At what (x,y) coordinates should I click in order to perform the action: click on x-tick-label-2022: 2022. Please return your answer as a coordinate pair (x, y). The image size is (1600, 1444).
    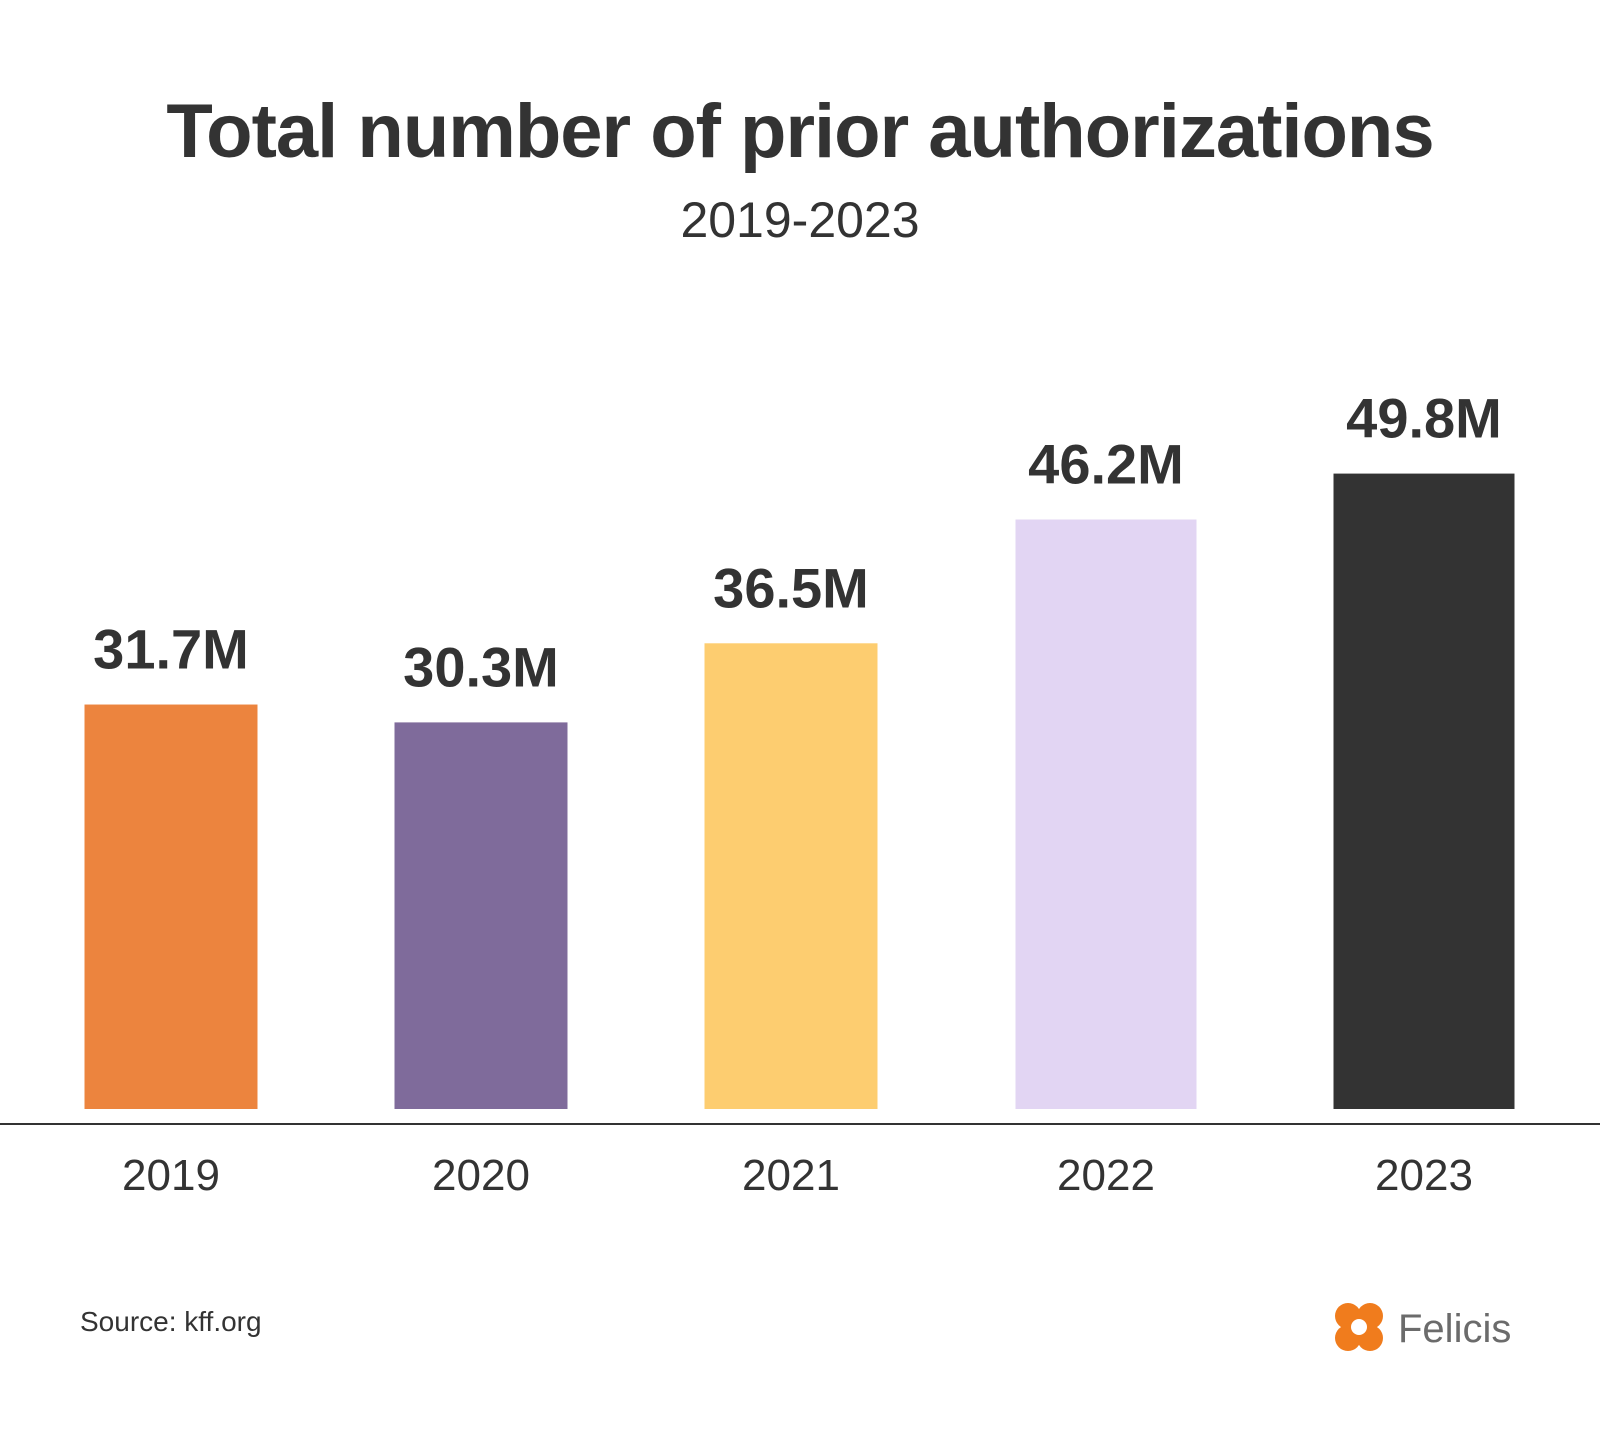
    Looking at the image, I should click on (1106, 1175).